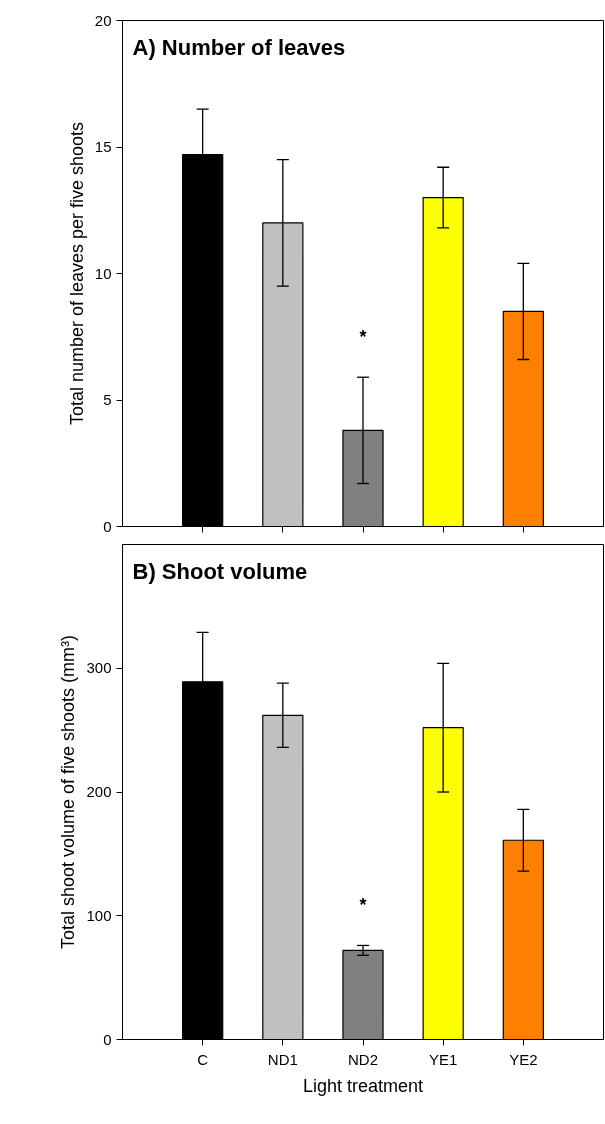 The height and width of the screenshot is (1124, 605). Describe the element at coordinates (443, 1059) in the screenshot. I see `x-tick-label: YE1` at that location.